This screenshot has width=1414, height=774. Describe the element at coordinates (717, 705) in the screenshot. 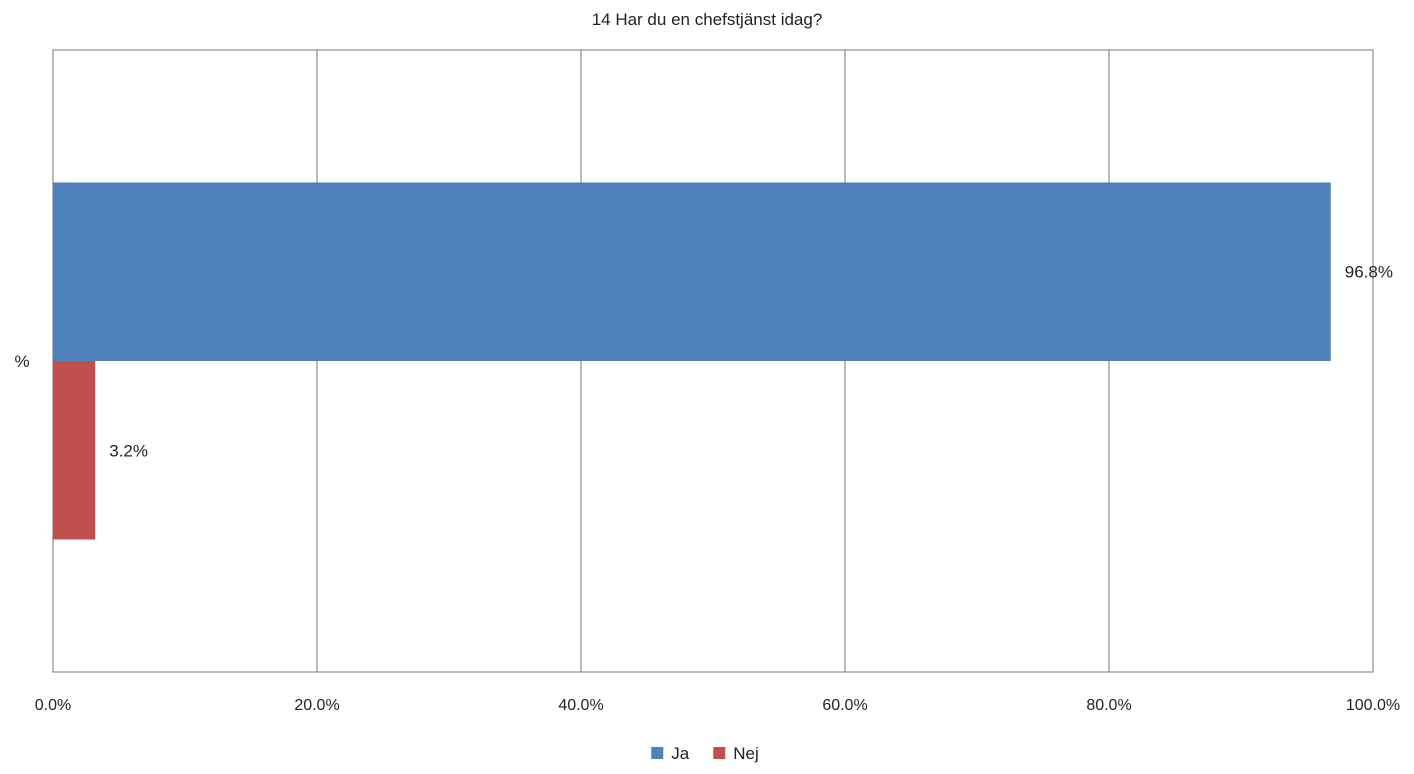

I see `x-axis-tick-labels: 0.0% 20.0% 40.0% 60.0% 80.0% 100.0%` at that location.